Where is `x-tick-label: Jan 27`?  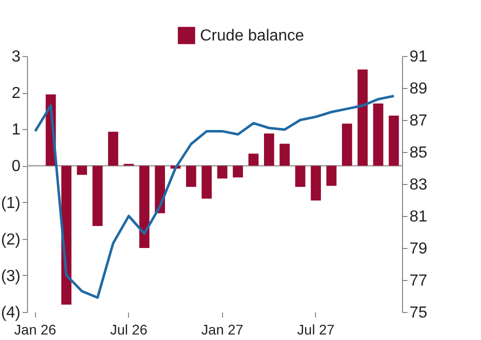
x-tick-label: Jan 27 is located at coordinates (222, 330).